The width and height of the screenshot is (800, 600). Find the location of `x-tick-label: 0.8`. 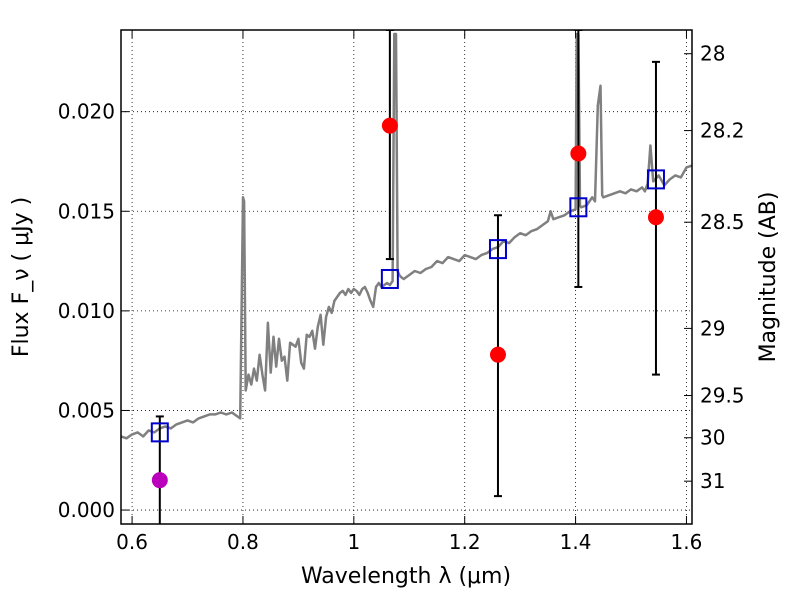

x-tick-label: 0.8 is located at coordinates (243, 542).